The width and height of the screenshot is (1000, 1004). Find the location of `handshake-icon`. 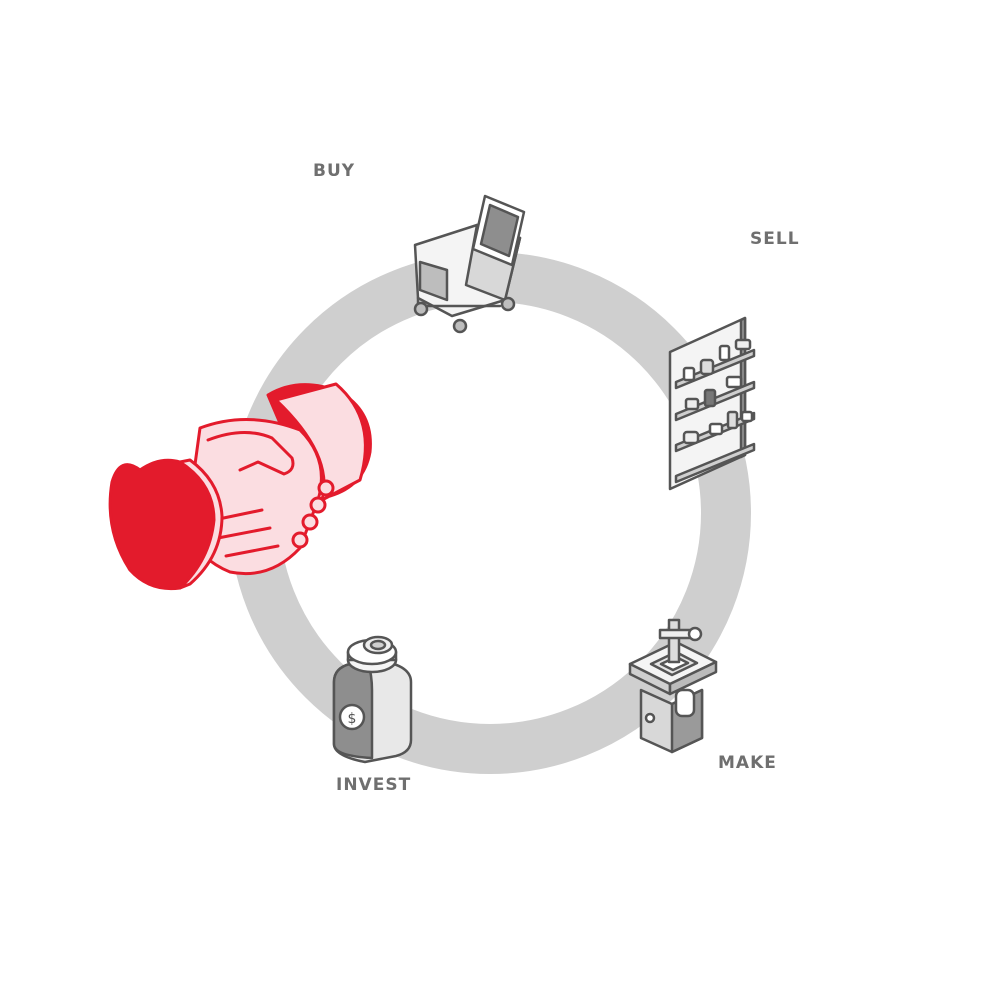

handshake-icon is located at coordinates (240, 486).